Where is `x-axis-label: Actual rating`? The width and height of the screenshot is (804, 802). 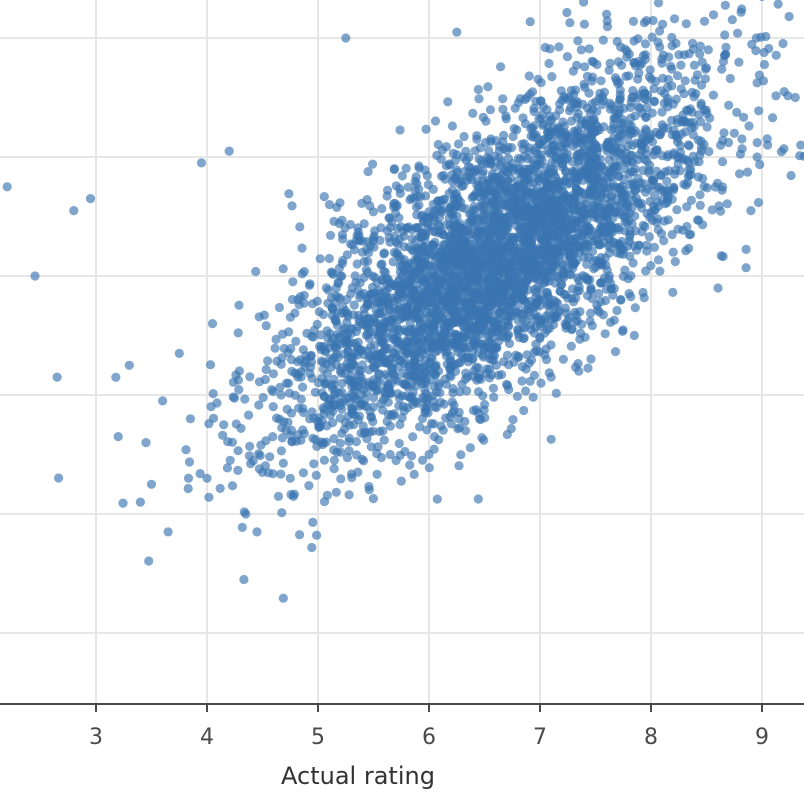 x-axis-label: Actual rating is located at coordinates (358, 776).